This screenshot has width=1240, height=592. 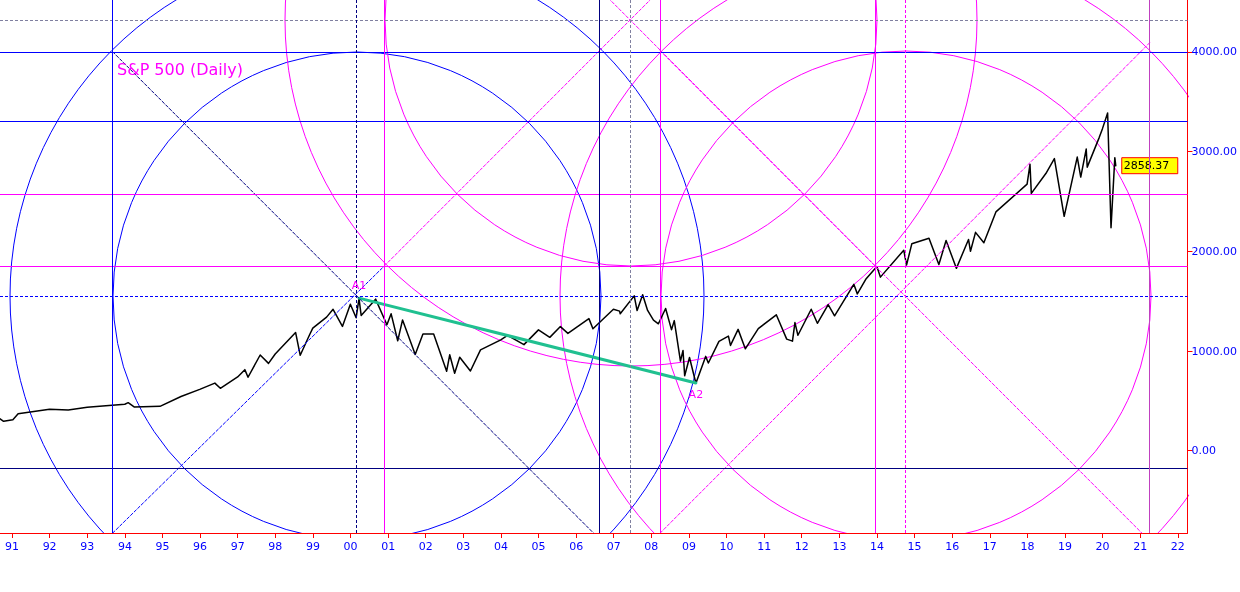 I want to click on x-tick-label: 00, so click(x=350, y=546).